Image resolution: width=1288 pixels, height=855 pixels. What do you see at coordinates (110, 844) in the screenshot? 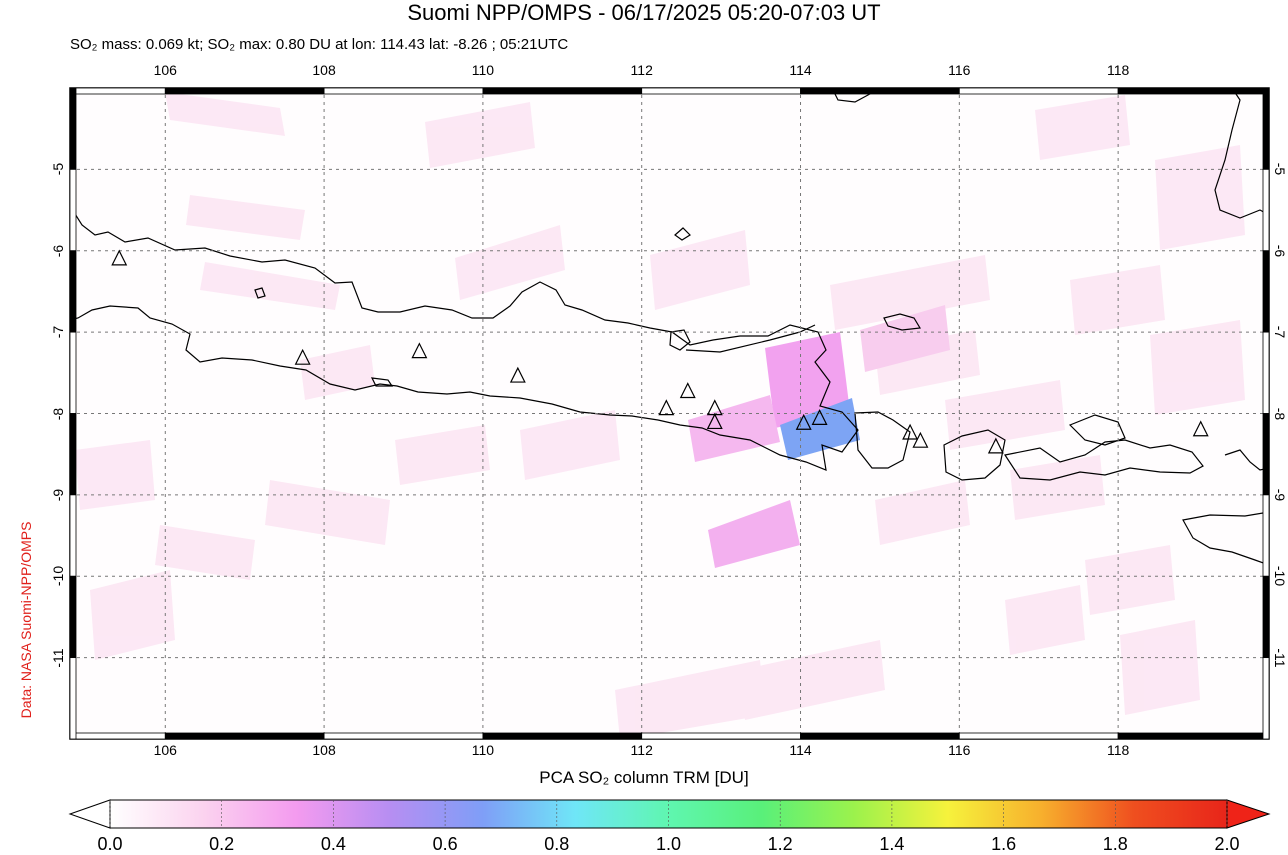
I see `colorbar-tick-label: 0.0` at bounding box center [110, 844].